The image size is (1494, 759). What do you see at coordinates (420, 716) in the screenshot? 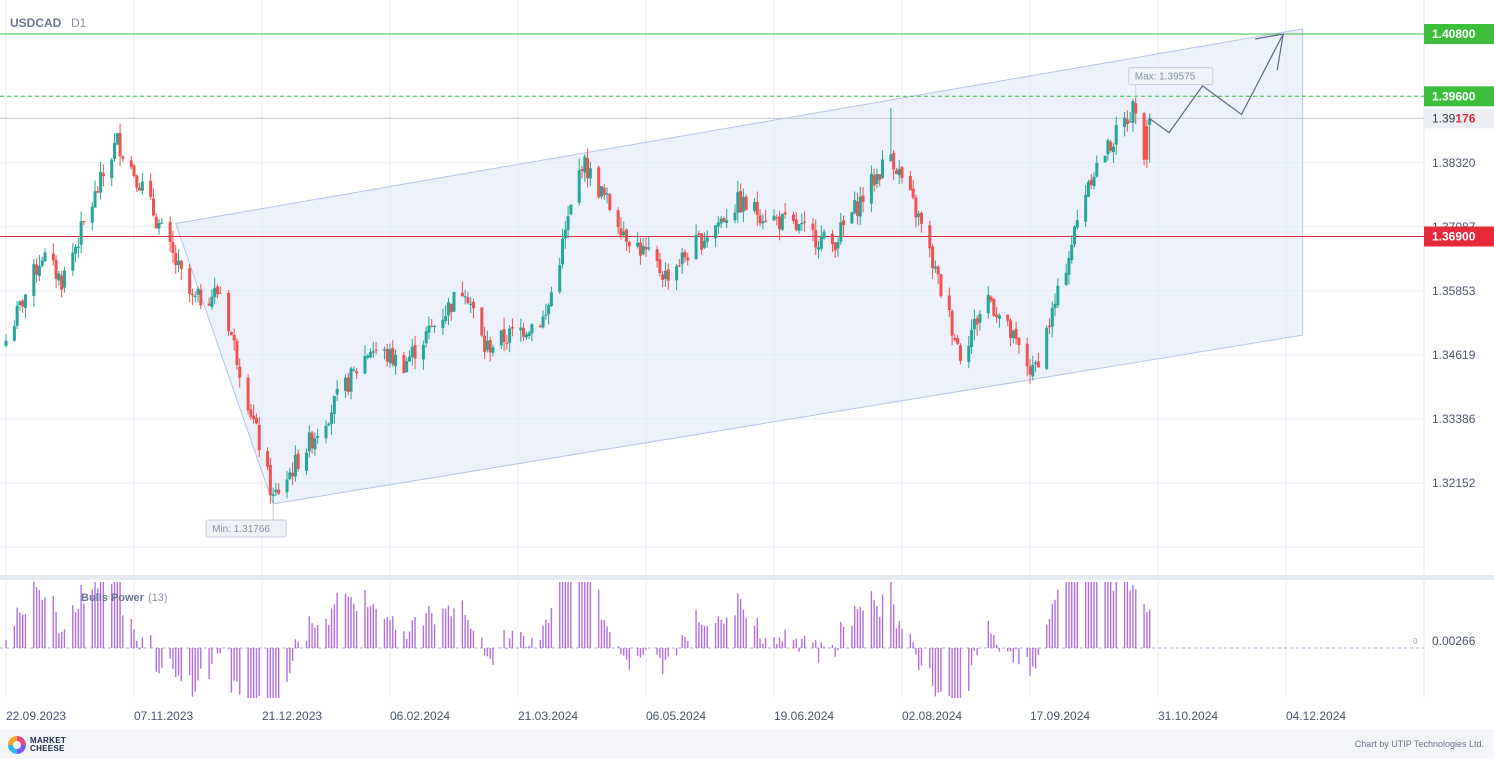
I see `x-tick-label: 06.02.2024` at bounding box center [420, 716].